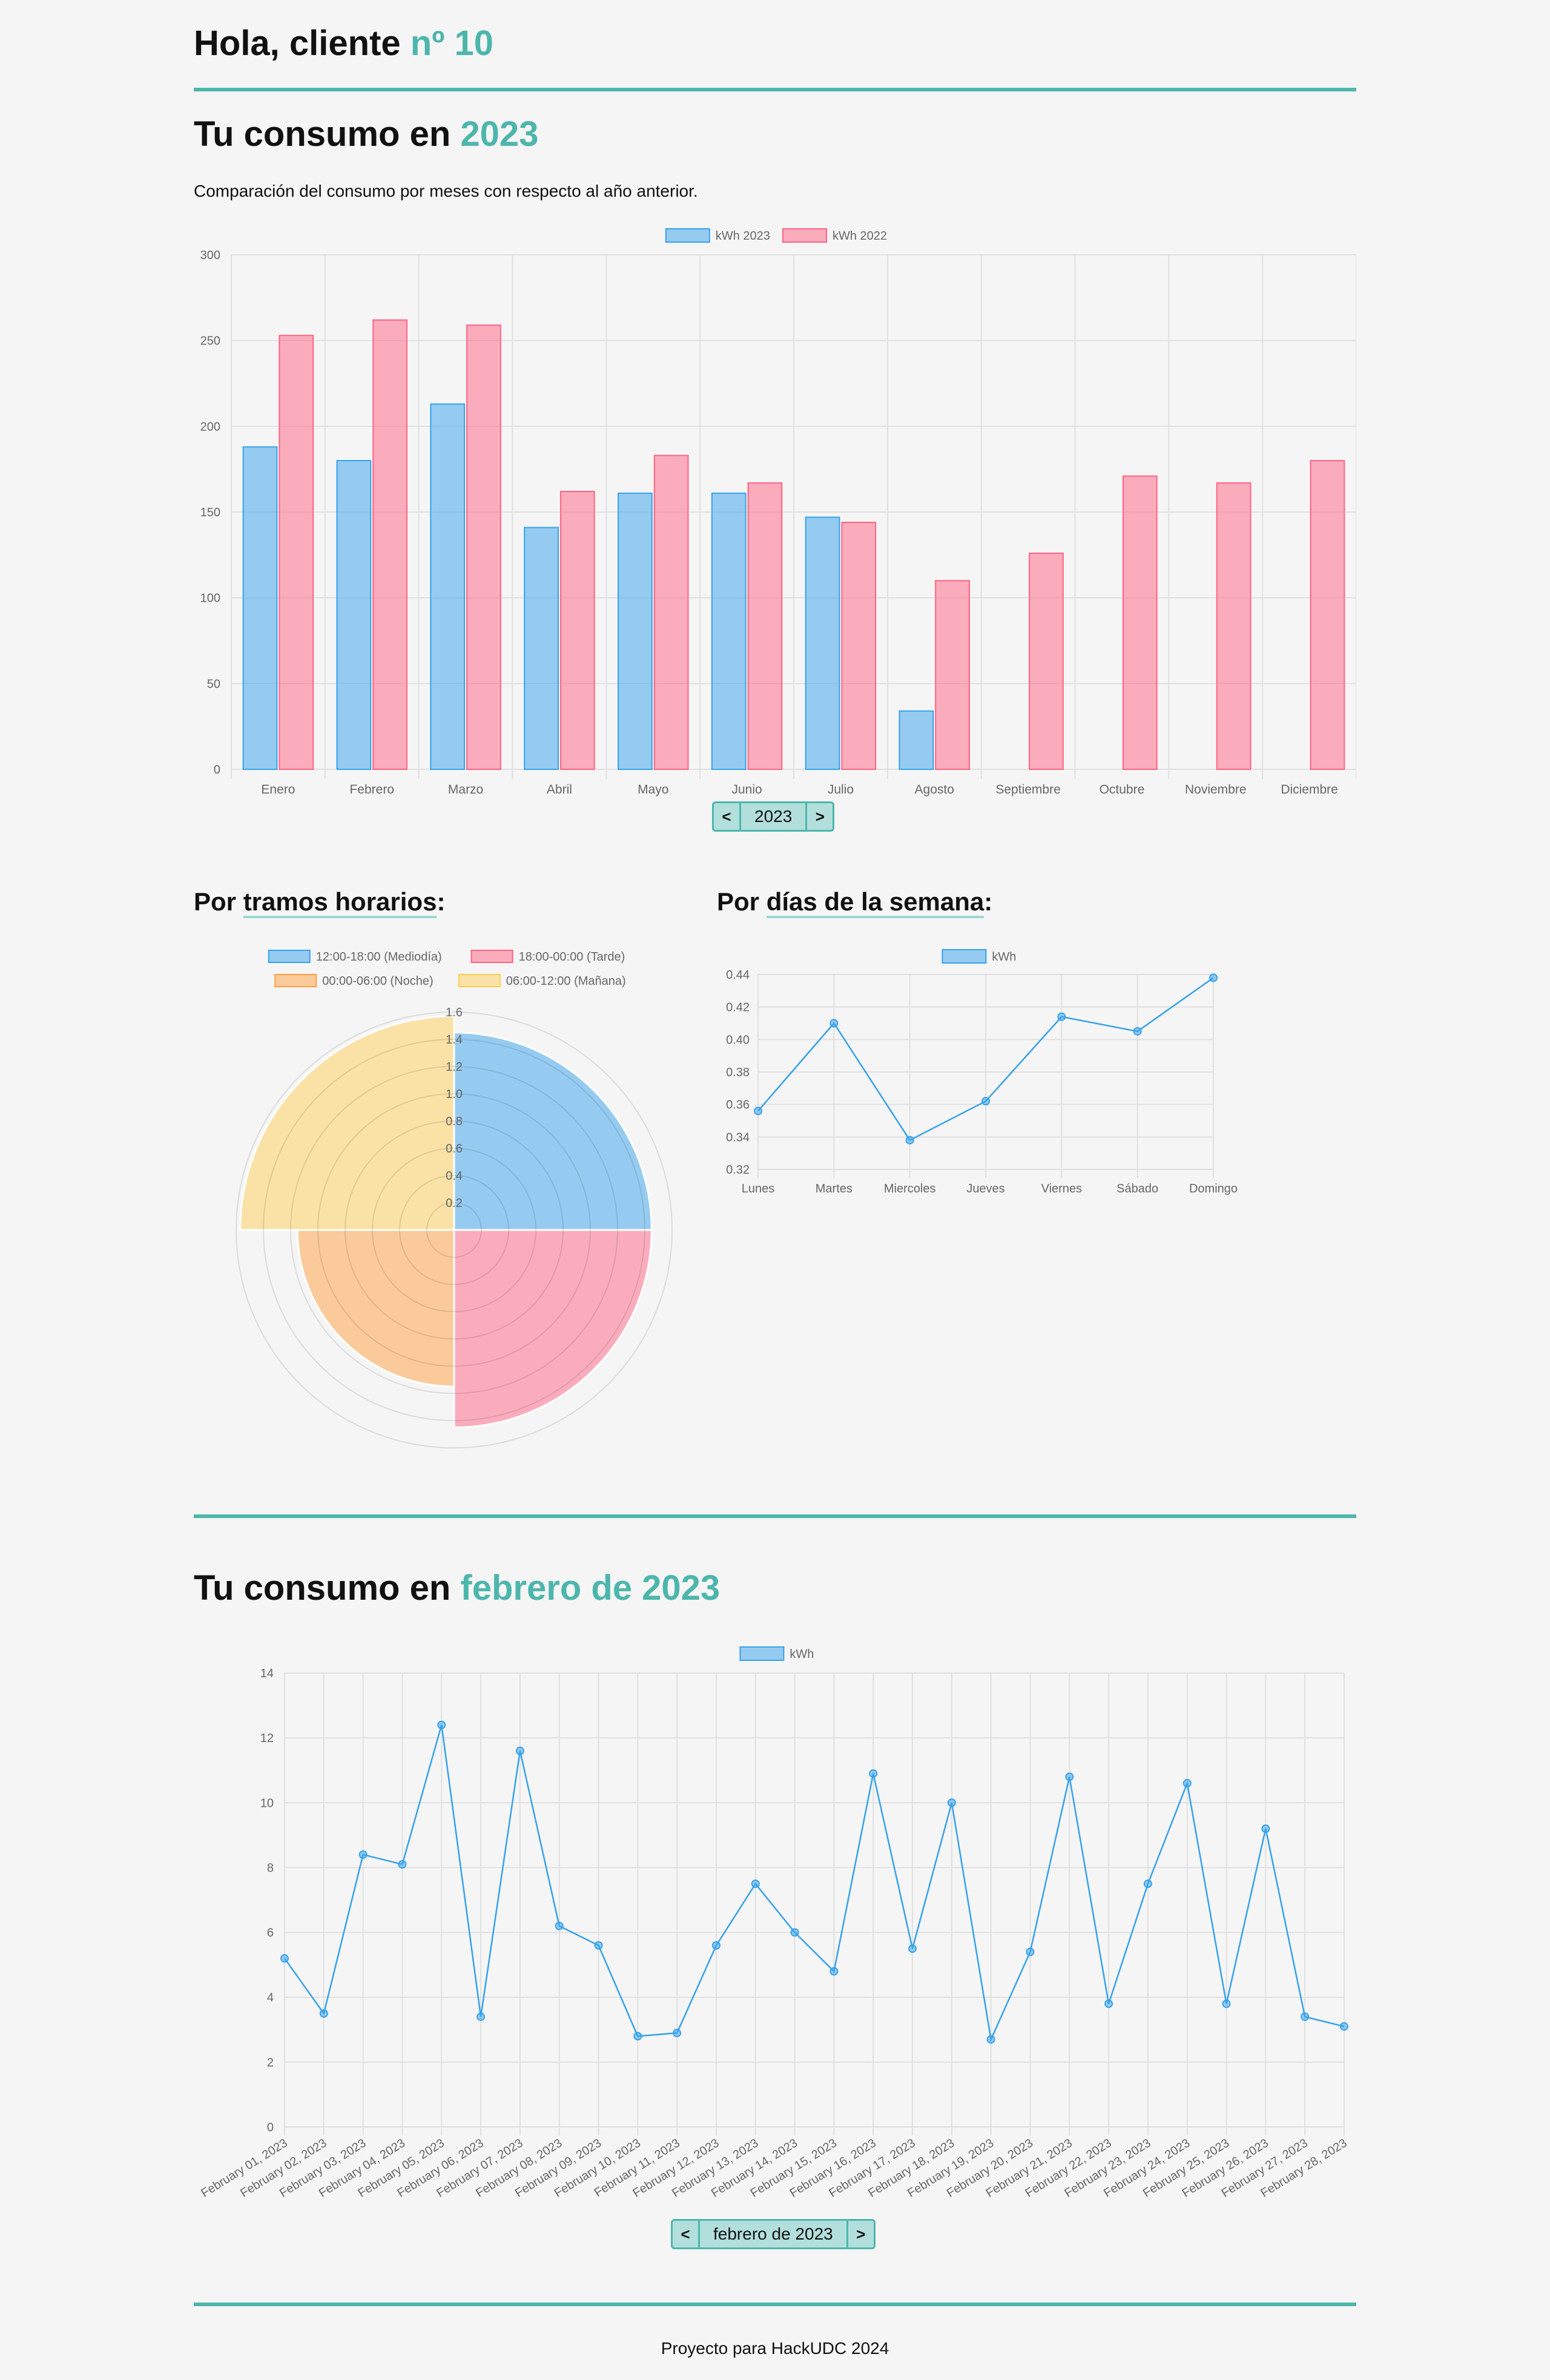  I want to click on legend-label: 00:00-06:00 (Noche), so click(377, 981).